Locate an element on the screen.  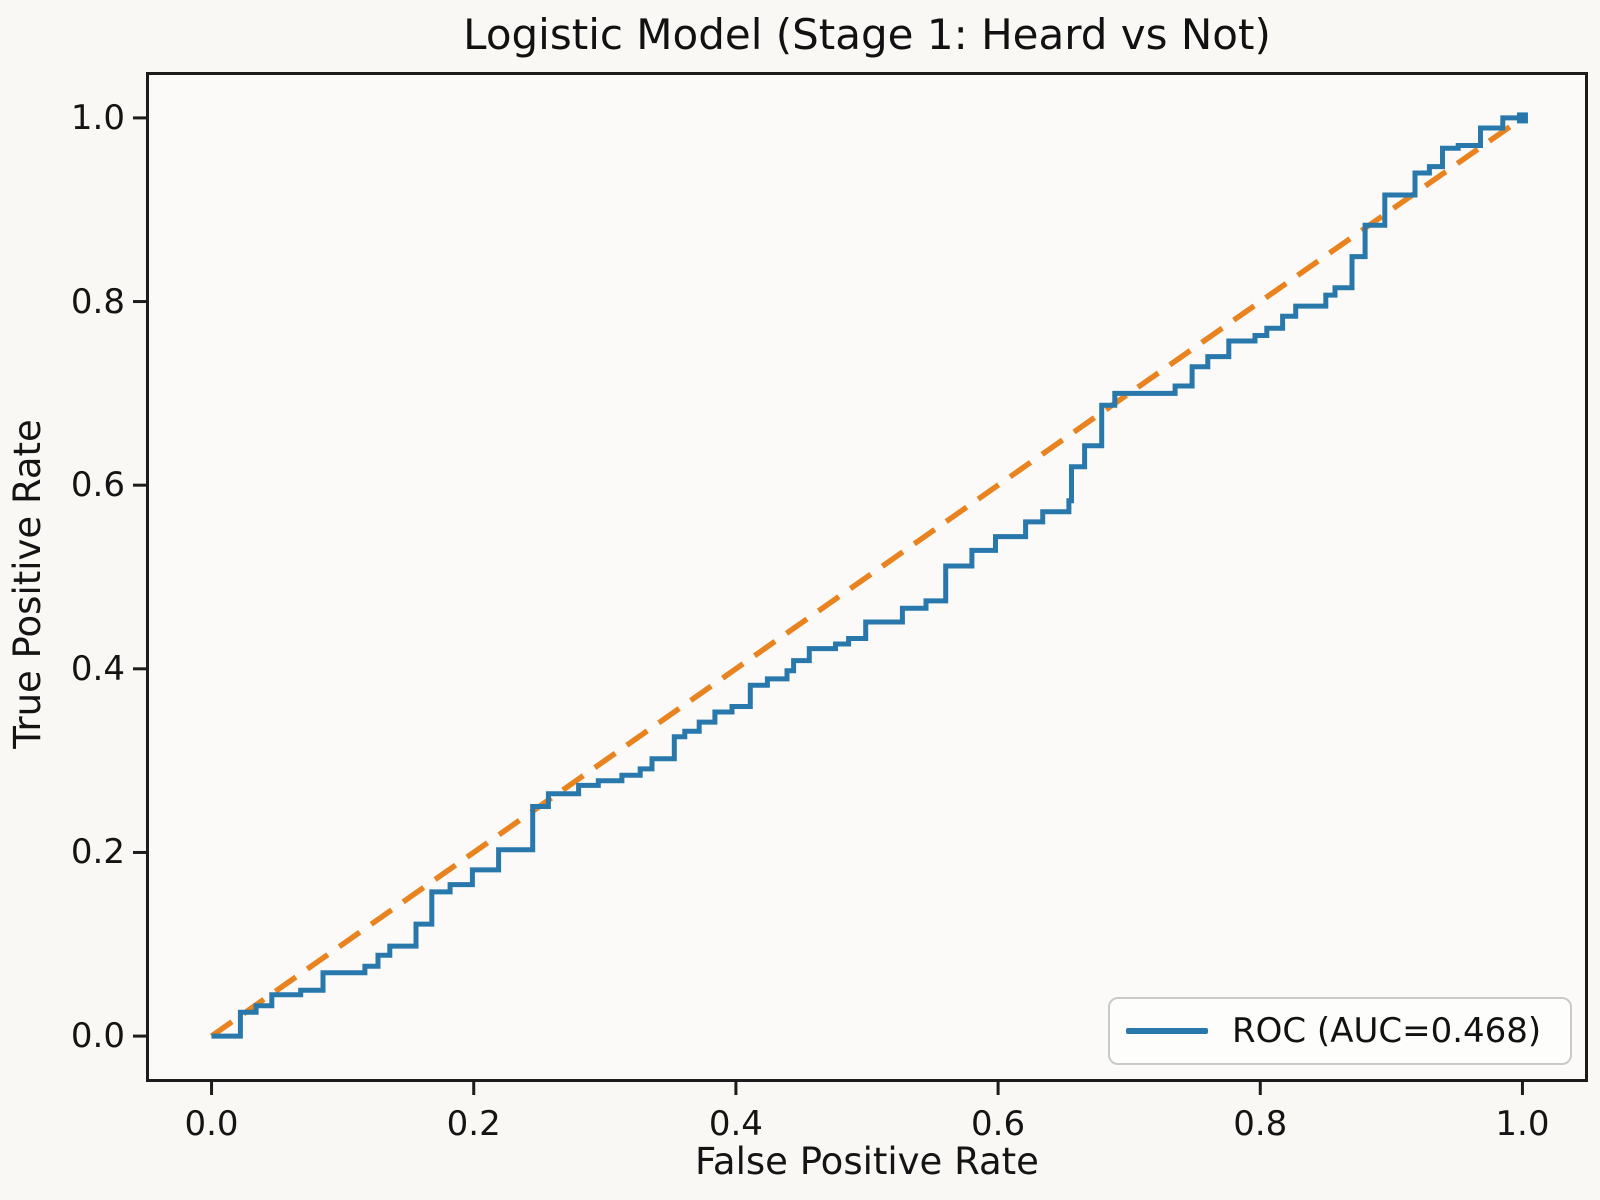
y-tick-label: 0.0 is located at coordinates (97, 1036).